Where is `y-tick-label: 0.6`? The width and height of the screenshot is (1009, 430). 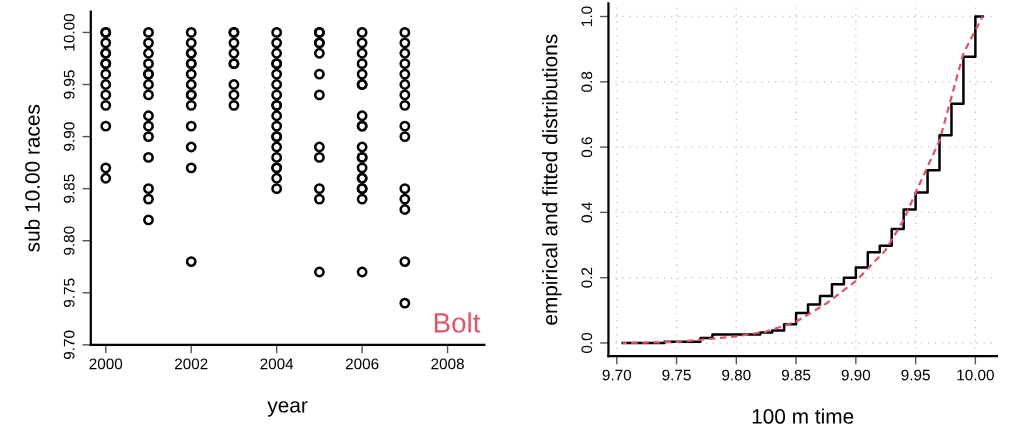
y-tick-label: 0.6 is located at coordinates (587, 147).